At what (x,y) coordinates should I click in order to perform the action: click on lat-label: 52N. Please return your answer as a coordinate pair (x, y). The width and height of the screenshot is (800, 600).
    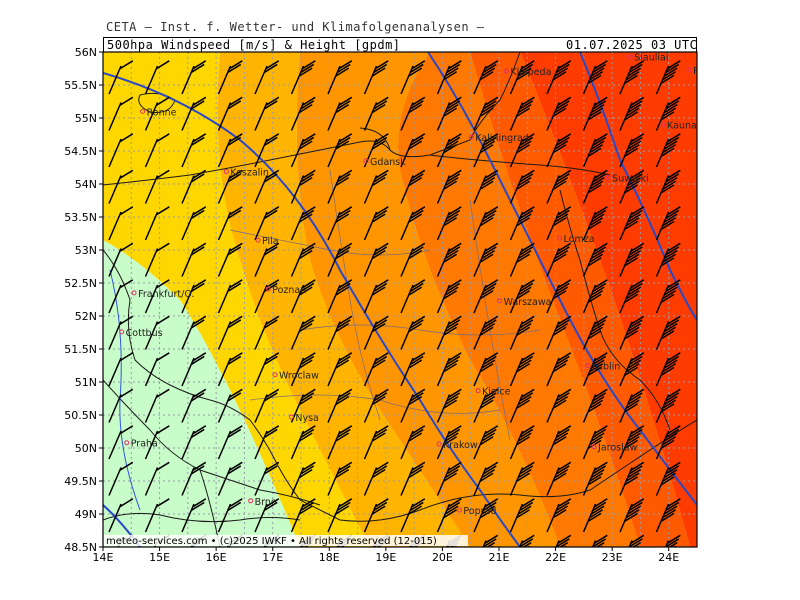
    Looking at the image, I should click on (86, 316).